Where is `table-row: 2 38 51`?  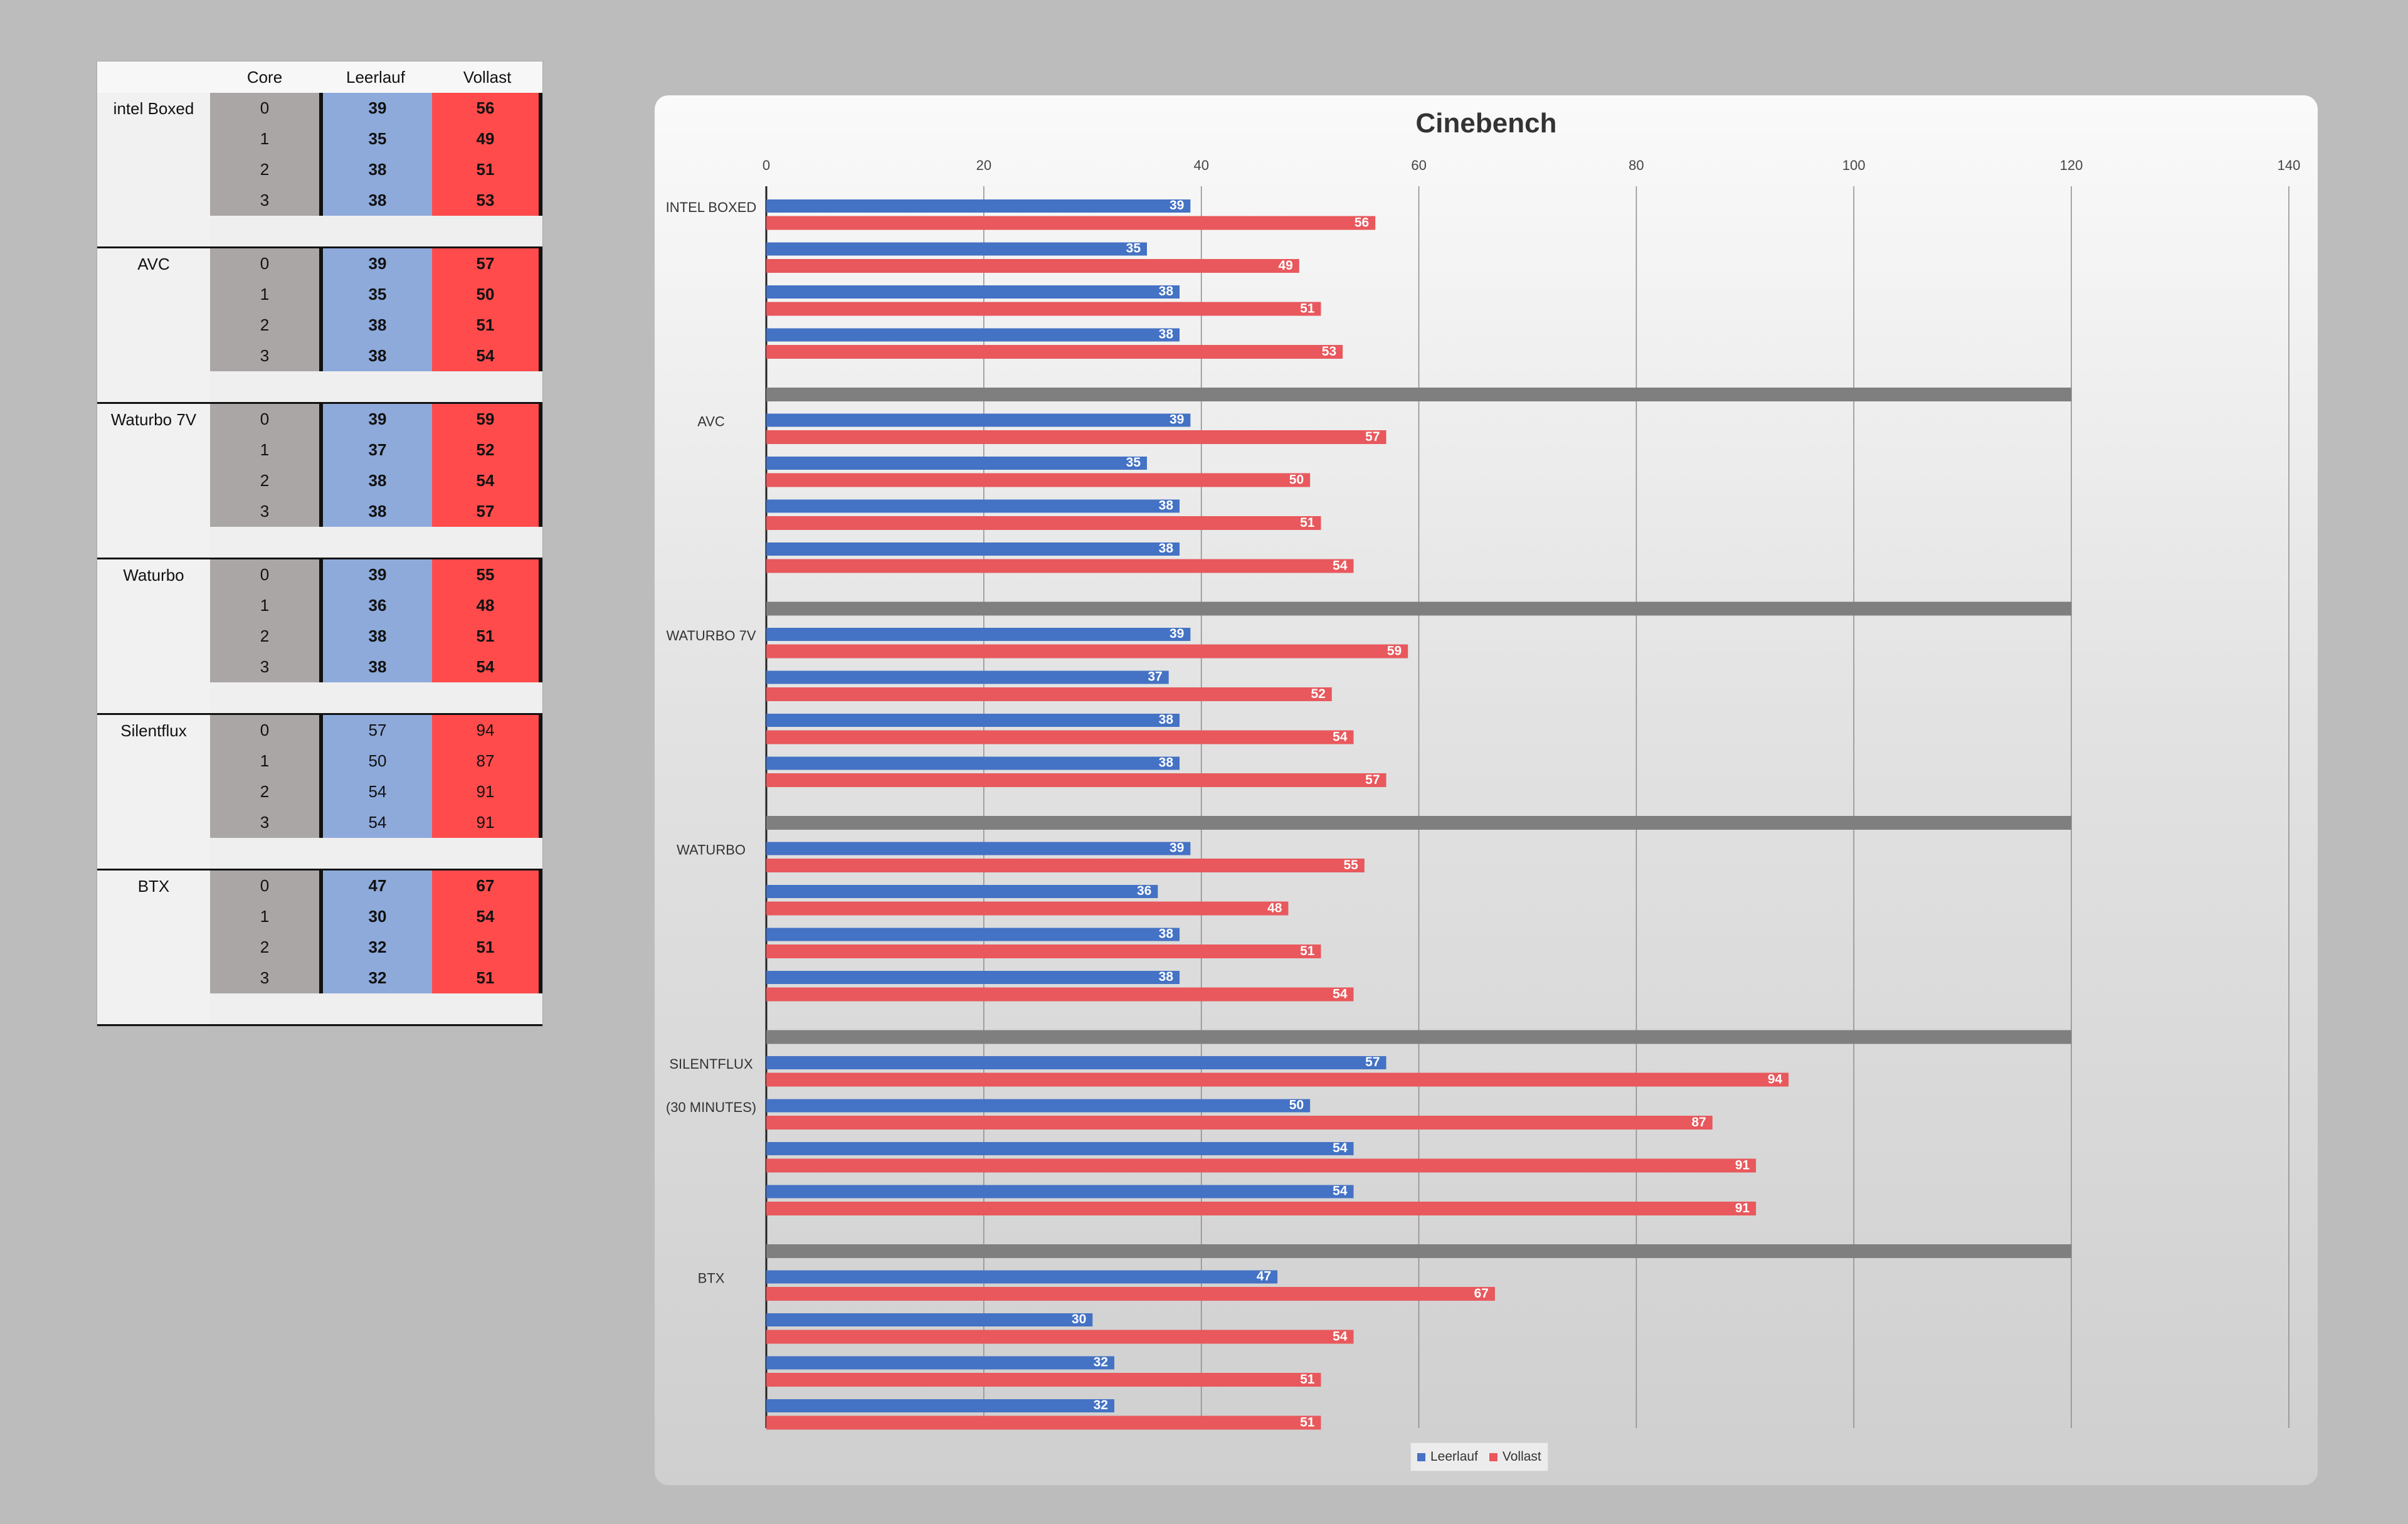
table-row: 2 38 51 is located at coordinates (376, 326).